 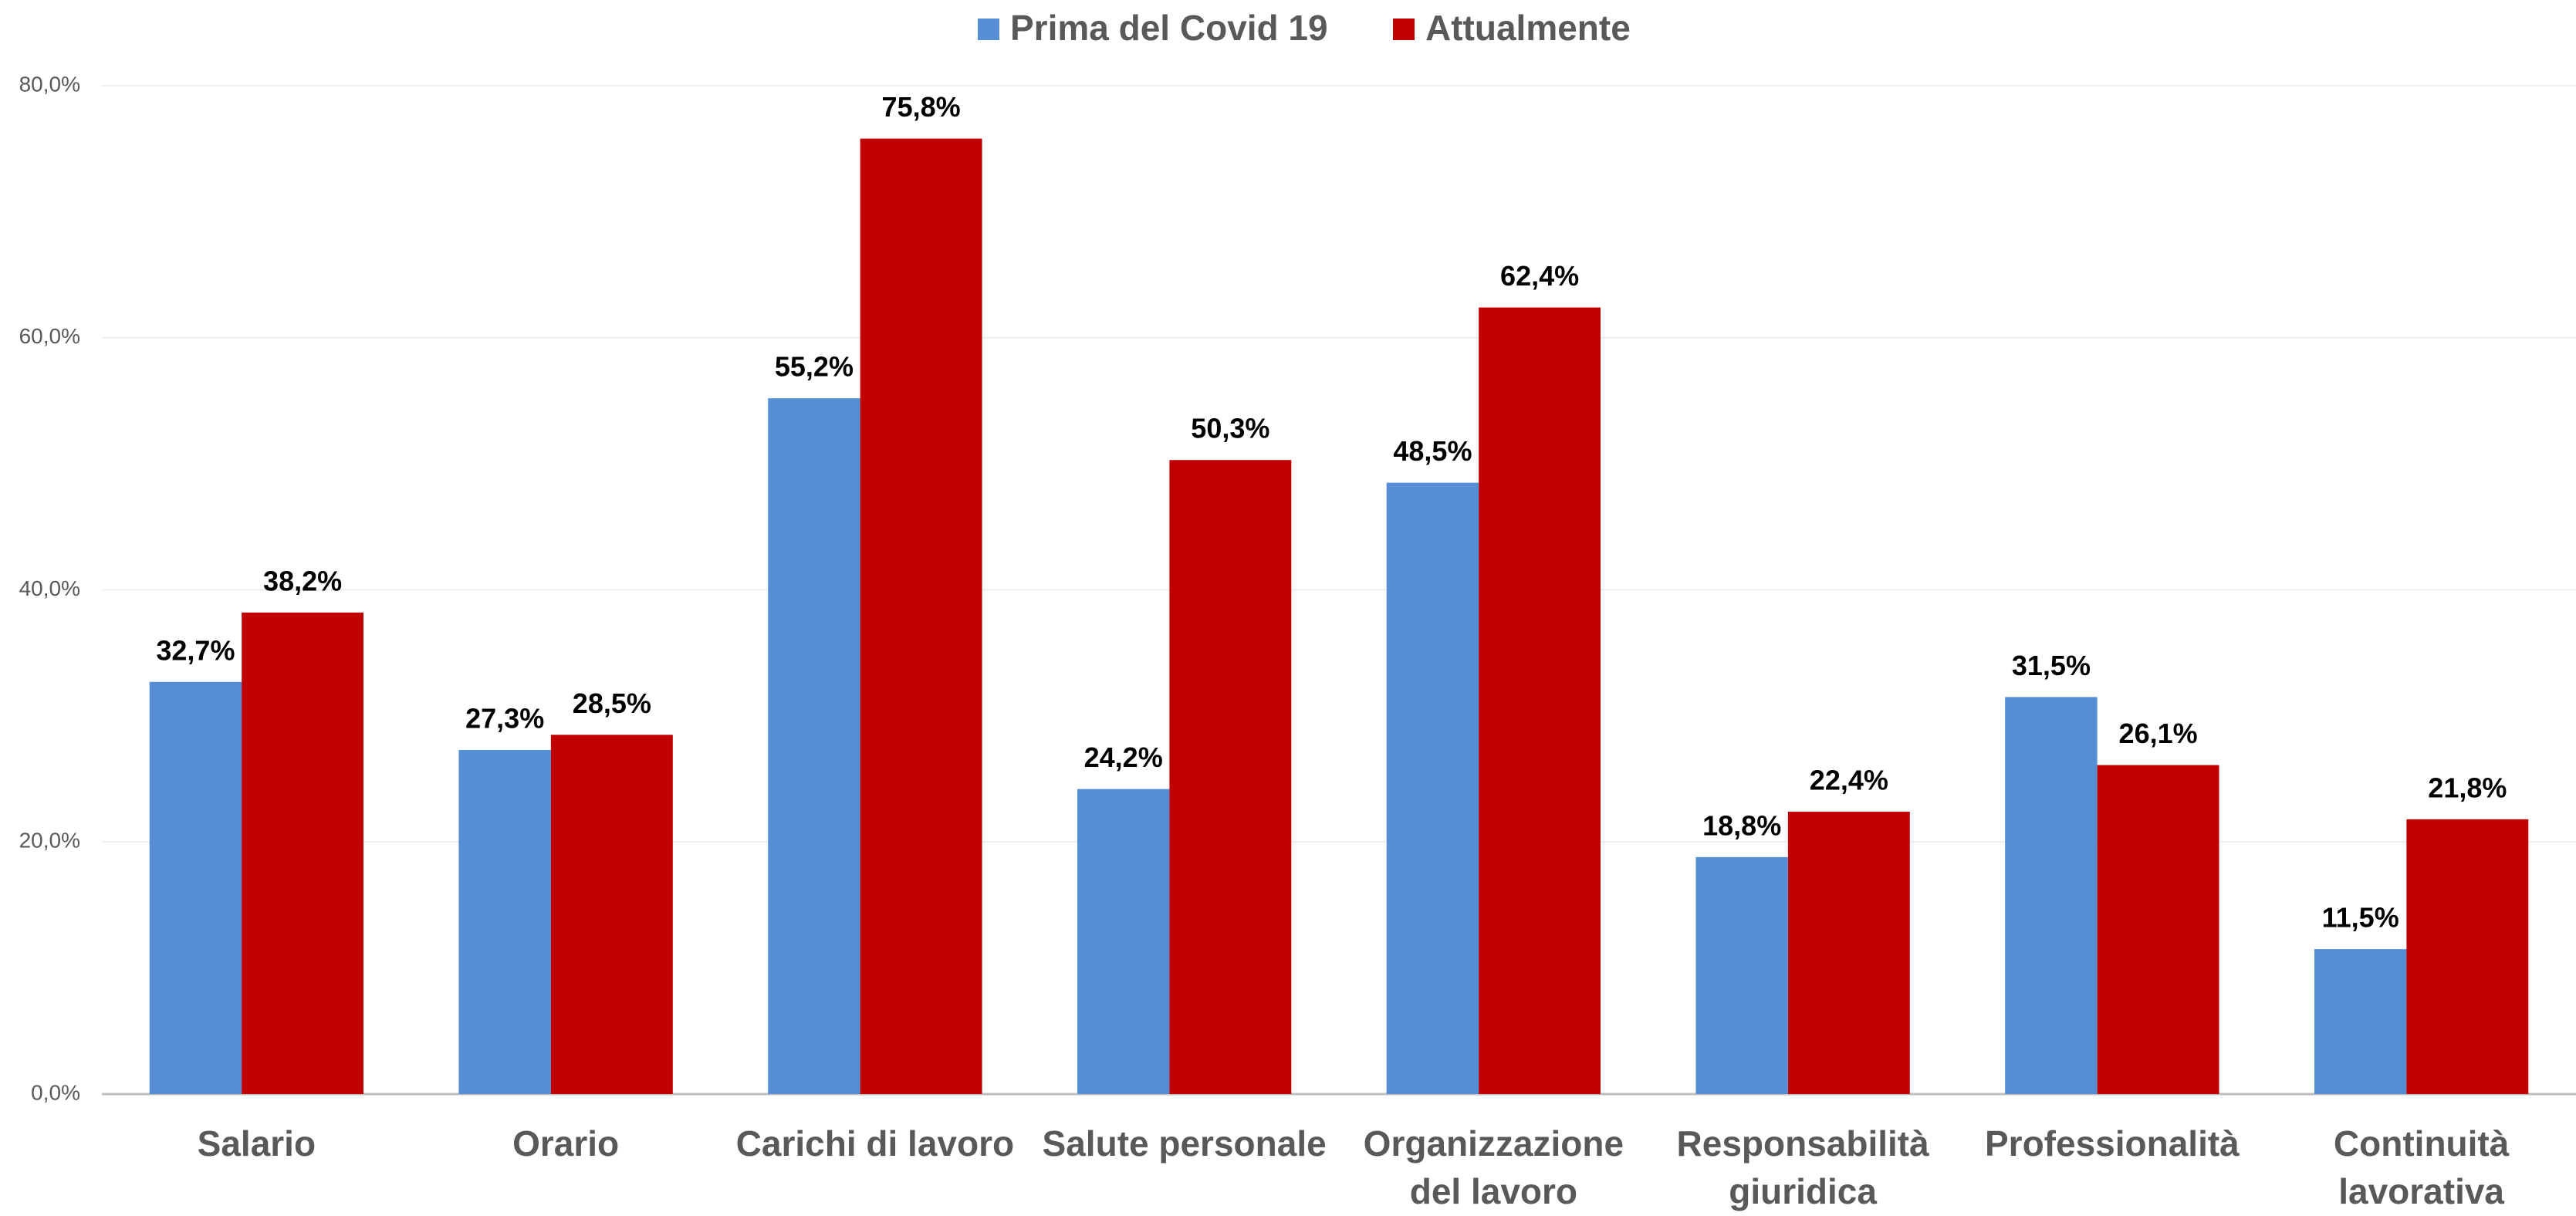 What do you see at coordinates (1741, 825) in the screenshot?
I see `value-label: 18,8%` at bounding box center [1741, 825].